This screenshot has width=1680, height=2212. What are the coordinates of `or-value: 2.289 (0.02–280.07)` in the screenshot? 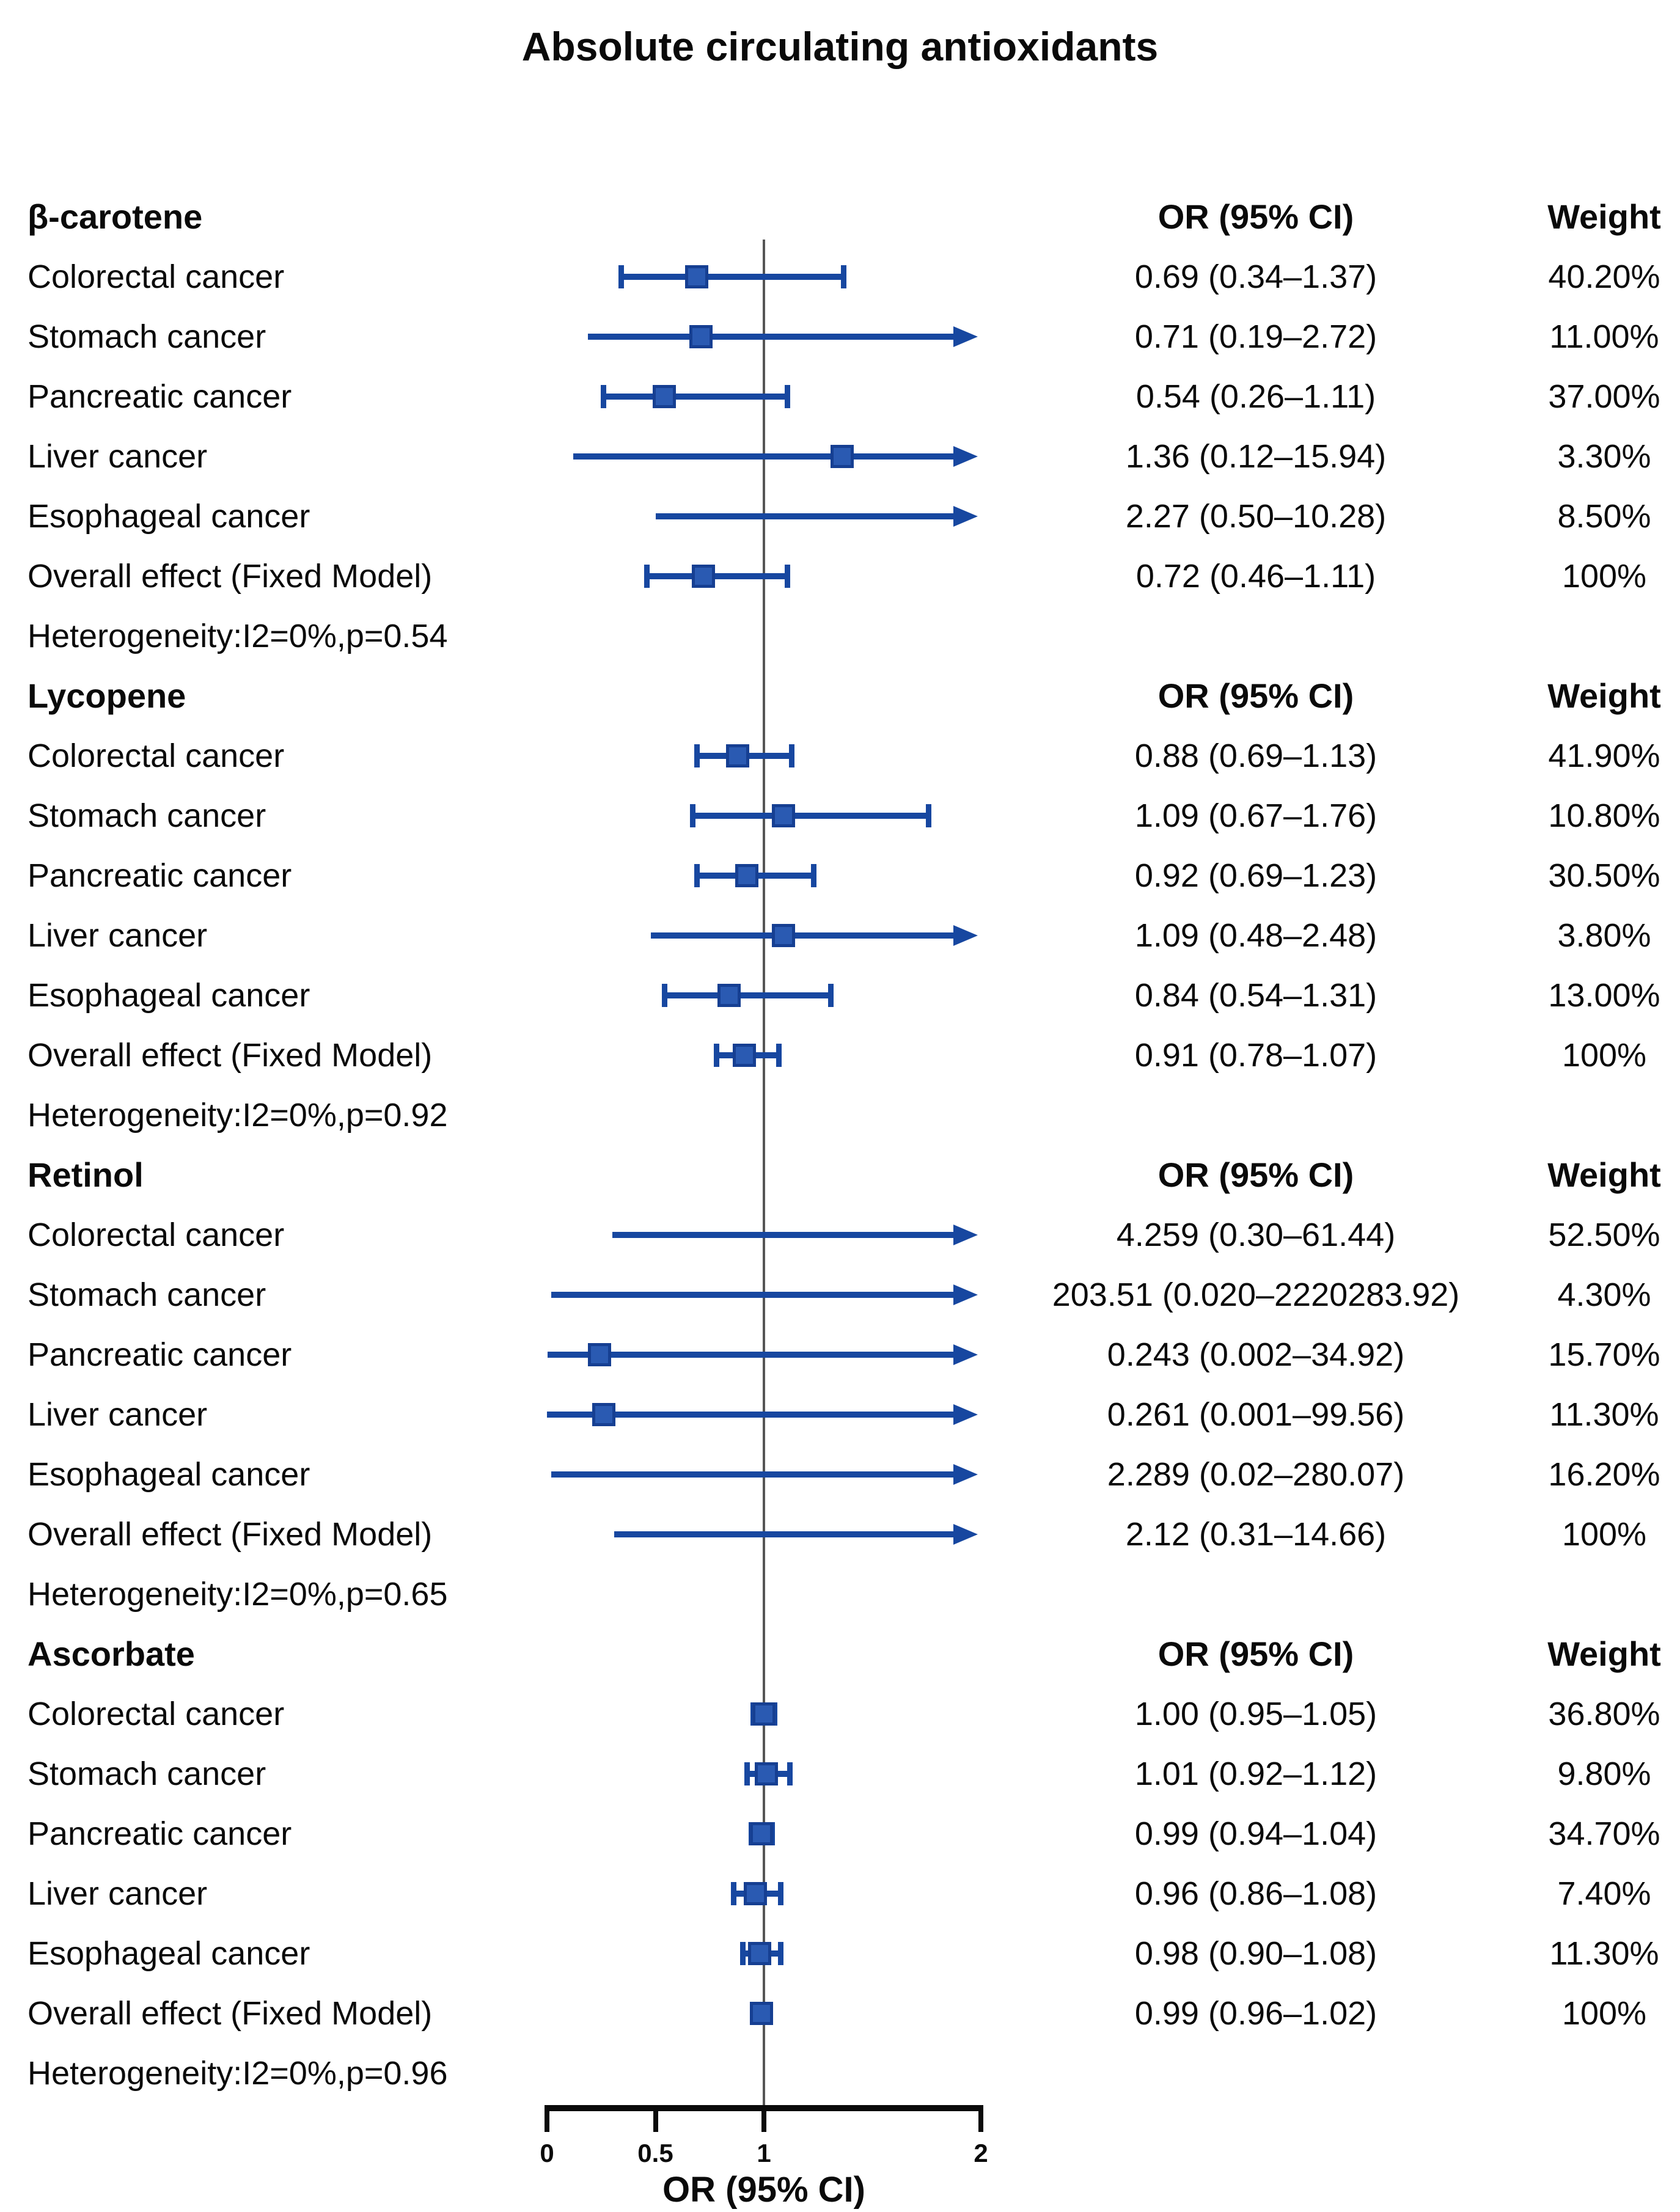 It's located at (1256, 1474).